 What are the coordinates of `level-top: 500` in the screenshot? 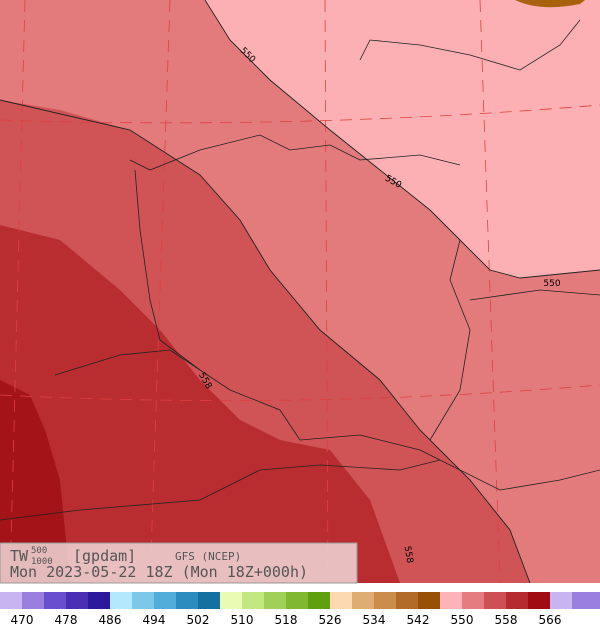 It's located at (39, 551).